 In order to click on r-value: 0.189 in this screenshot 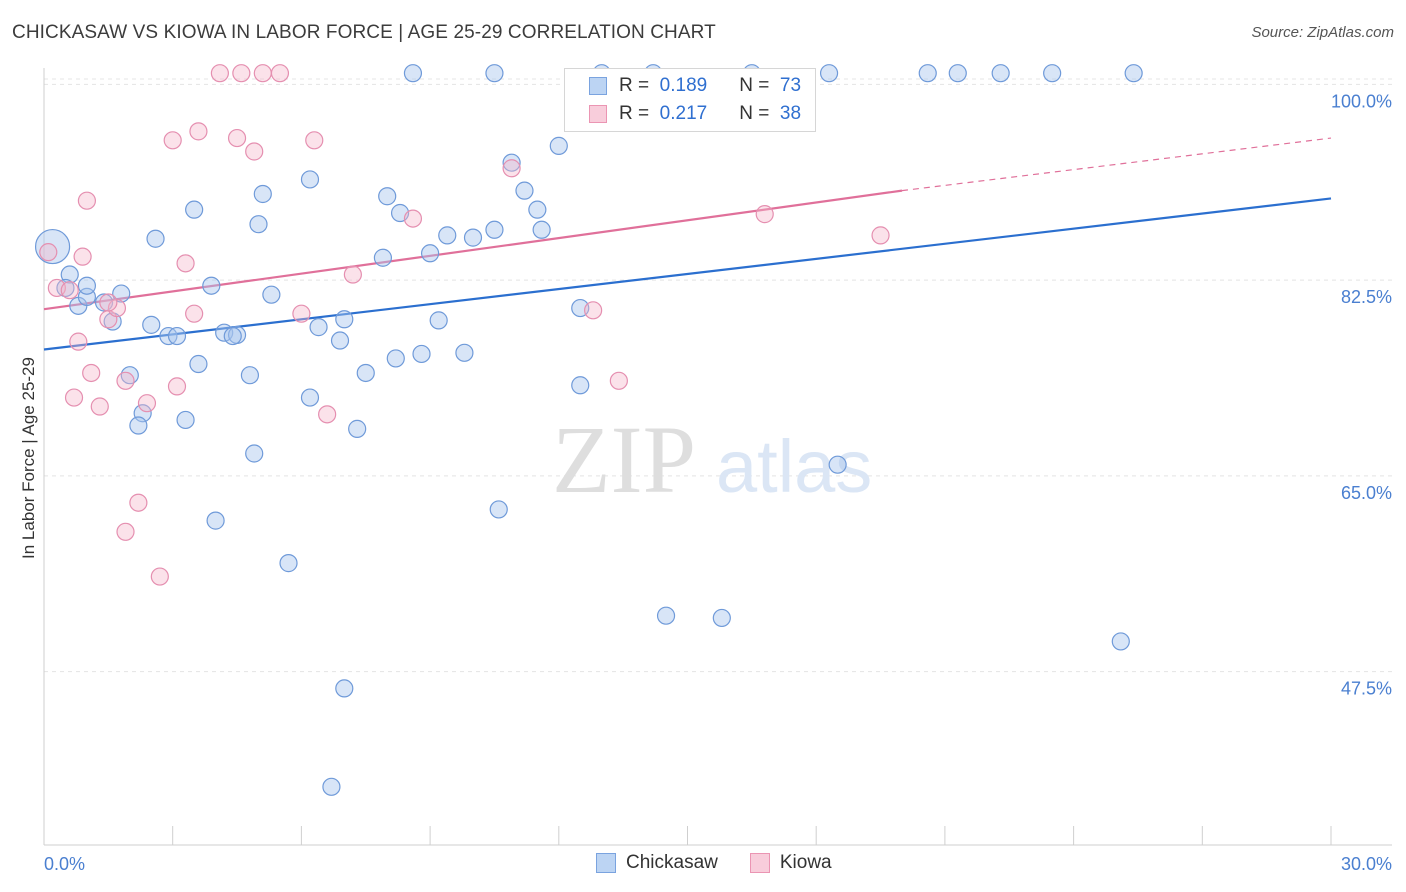, I will do `click(683, 85)`.